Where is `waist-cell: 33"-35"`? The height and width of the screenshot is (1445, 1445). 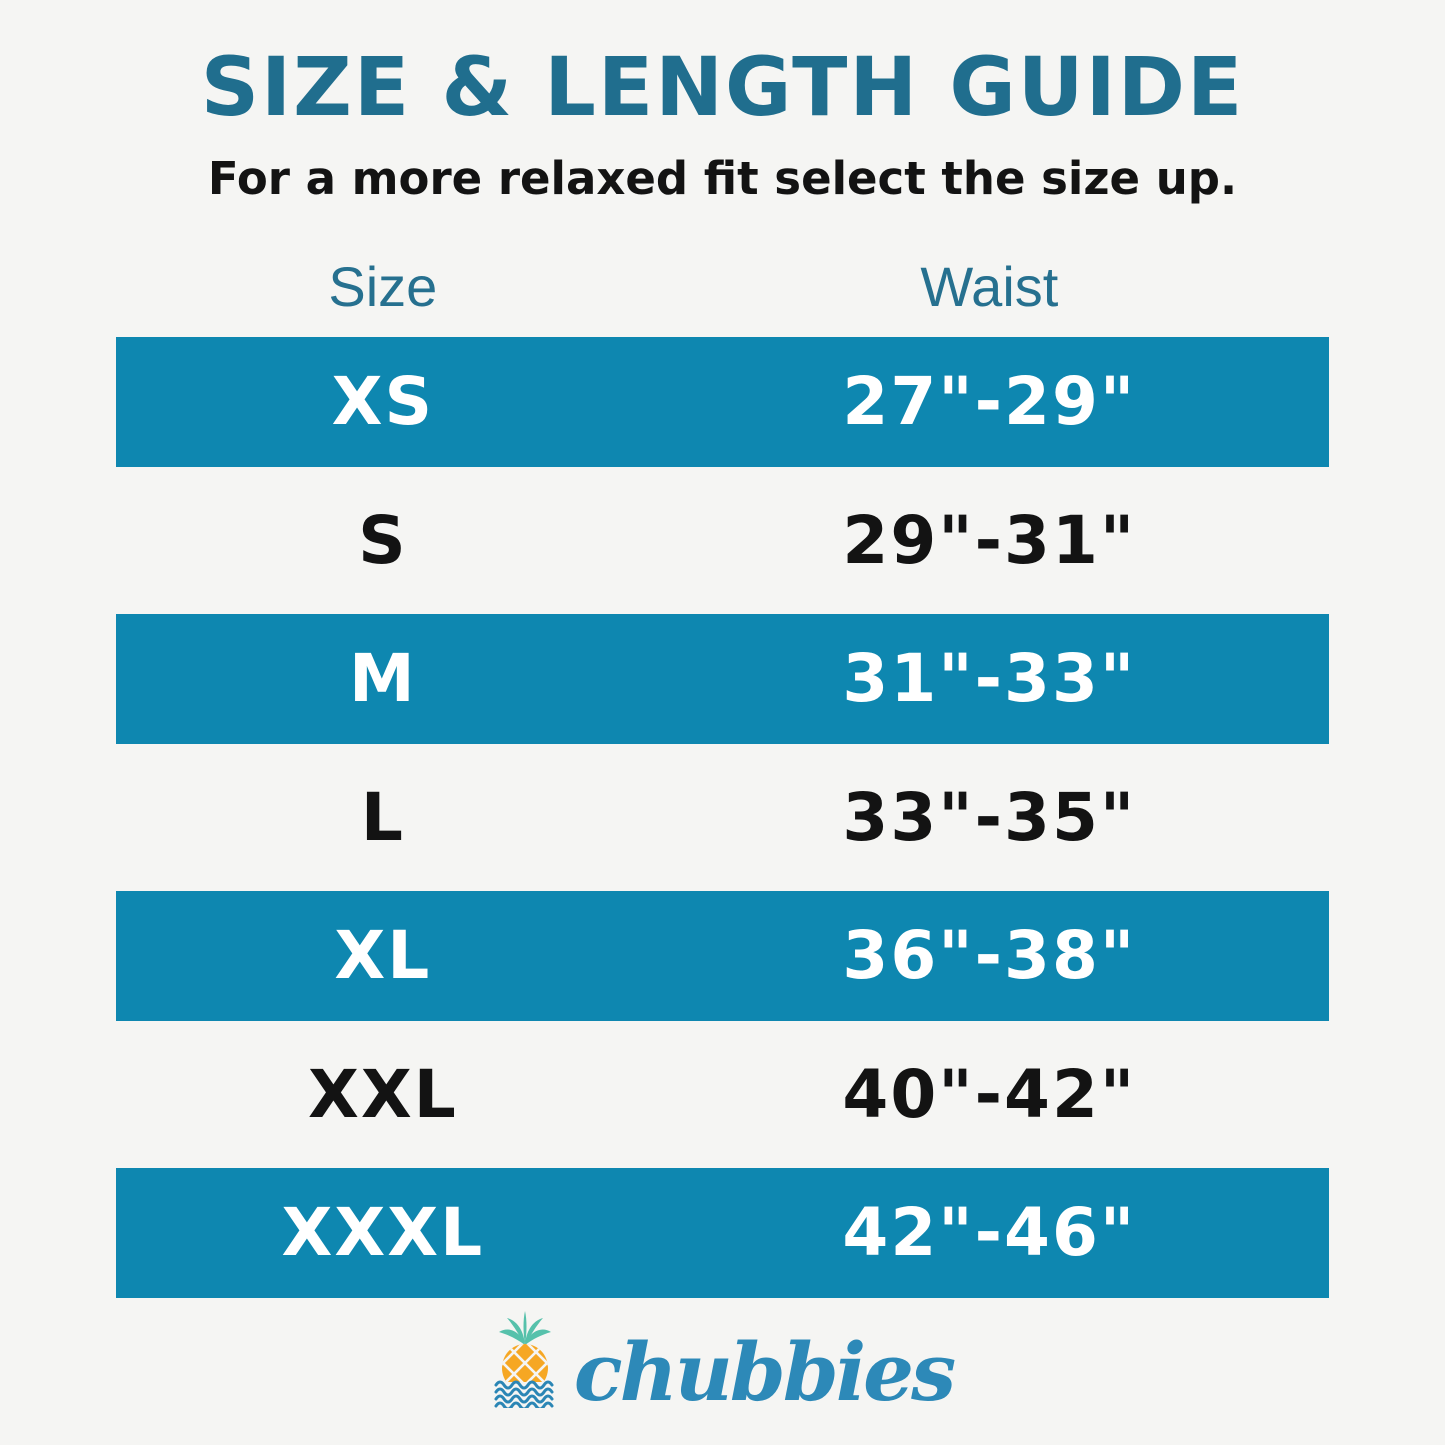
waist-cell: 33"-35" is located at coordinates (989, 817).